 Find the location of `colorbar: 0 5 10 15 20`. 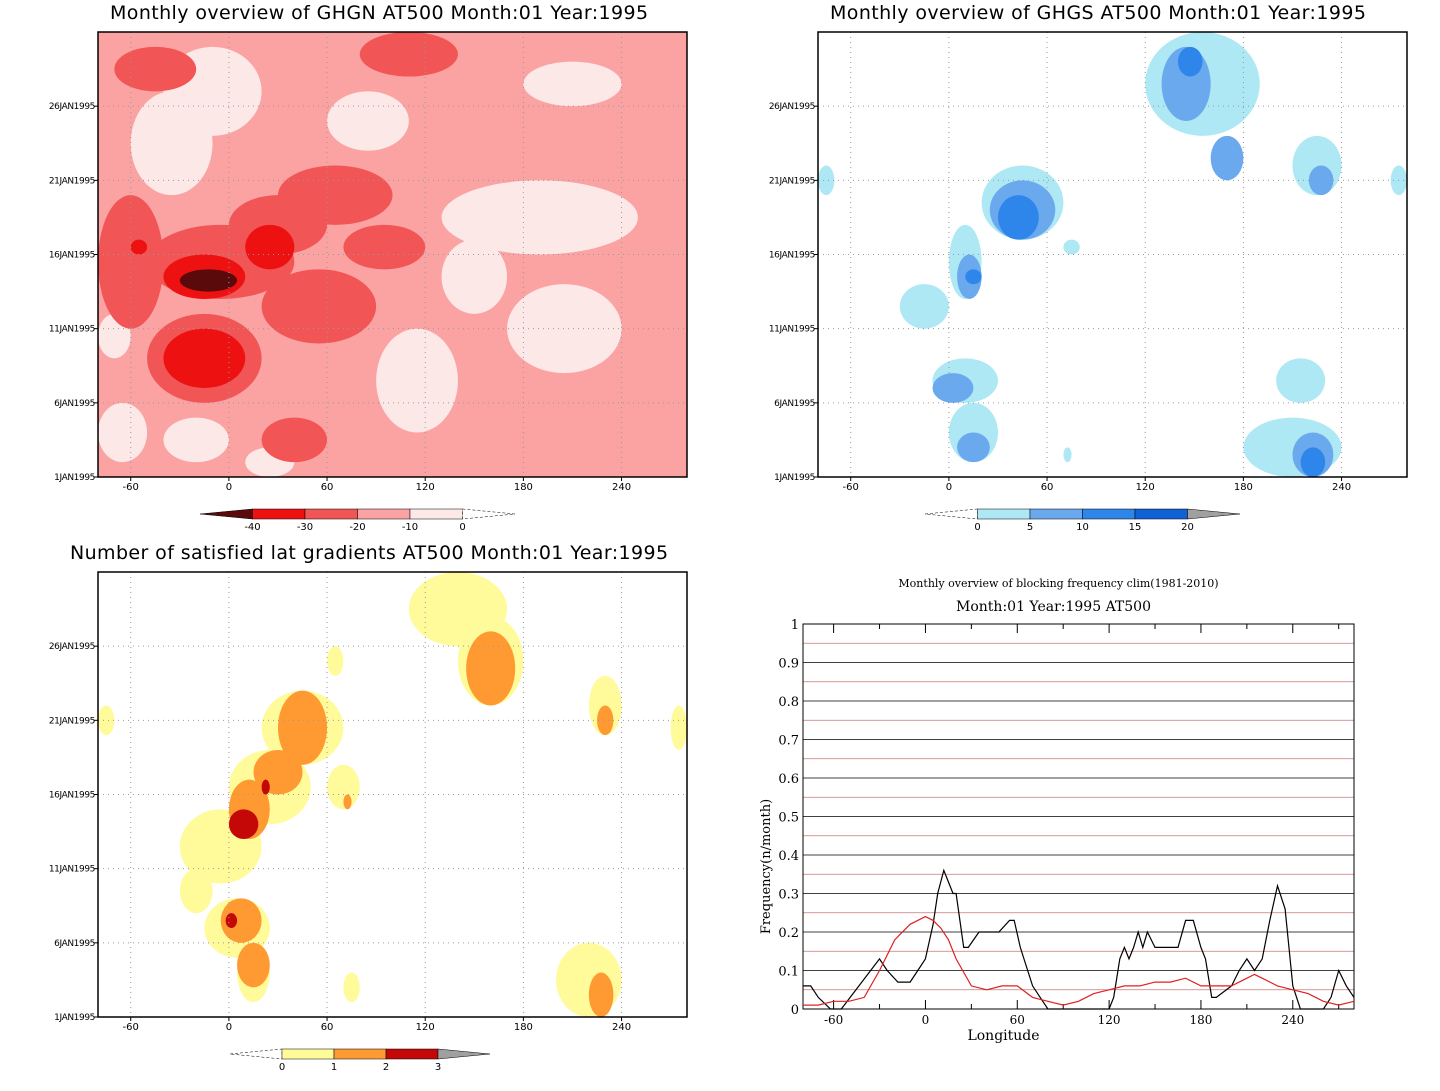

colorbar: 0 5 10 15 20 is located at coordinates (1082, 520).